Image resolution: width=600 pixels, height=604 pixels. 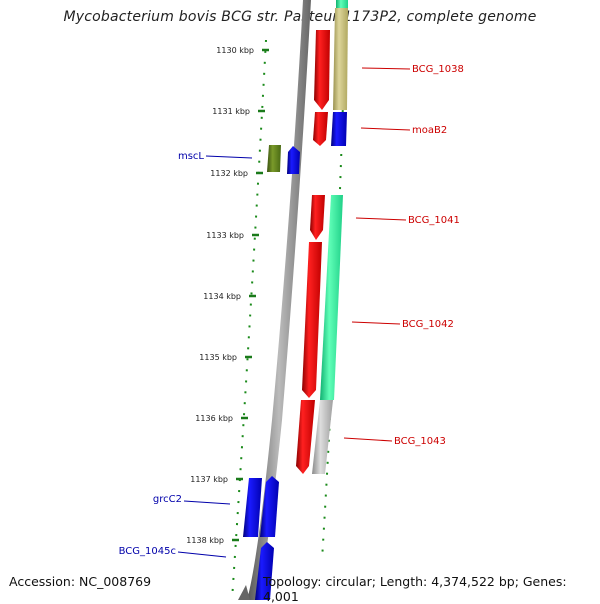 What do you see at coordinates (167, 499) in the screenshot?
I see `gene-label: grcC2` at bounding box center [167, 499].